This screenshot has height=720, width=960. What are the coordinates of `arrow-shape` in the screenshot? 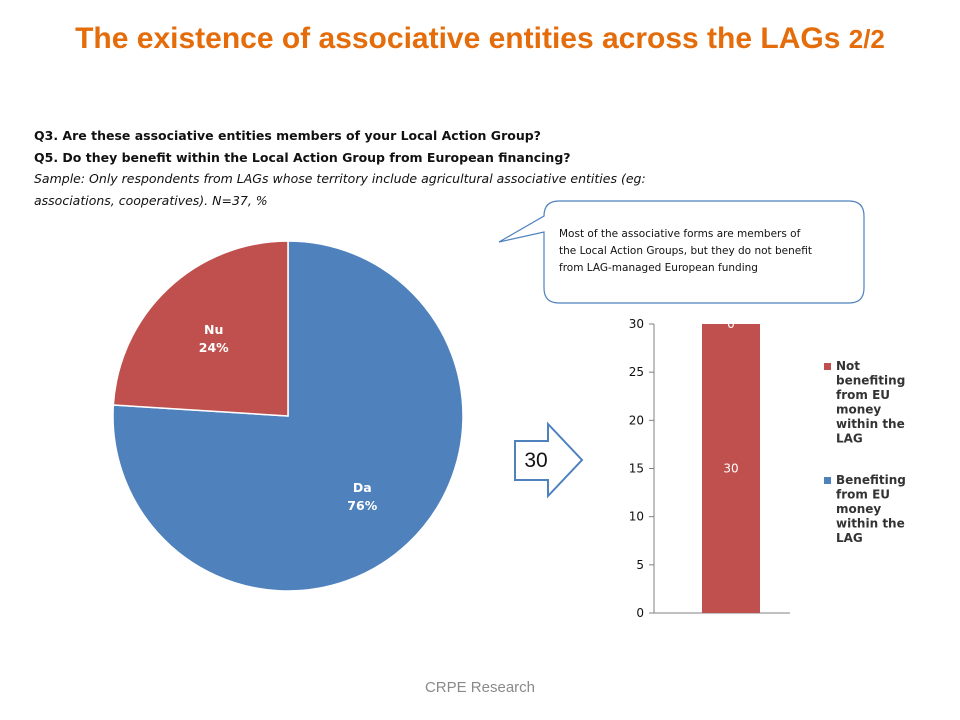 It's located at (549, 460).